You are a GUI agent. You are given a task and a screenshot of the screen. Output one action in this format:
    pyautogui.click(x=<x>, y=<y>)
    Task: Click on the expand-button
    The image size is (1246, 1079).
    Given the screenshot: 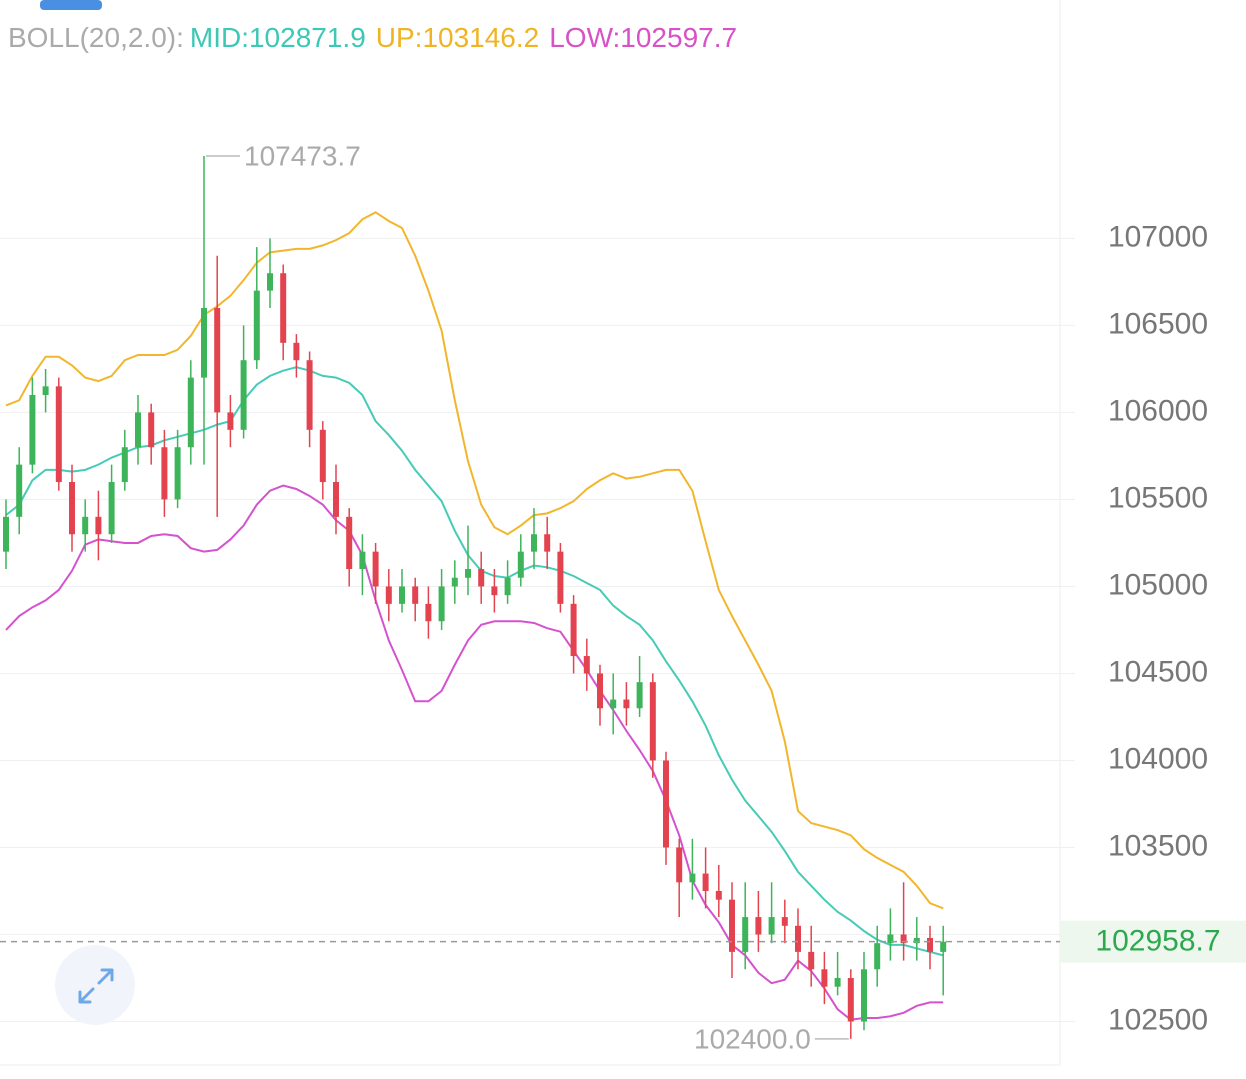 What is the action you would take?
    pyautogui.click(x=95, y=985)
    